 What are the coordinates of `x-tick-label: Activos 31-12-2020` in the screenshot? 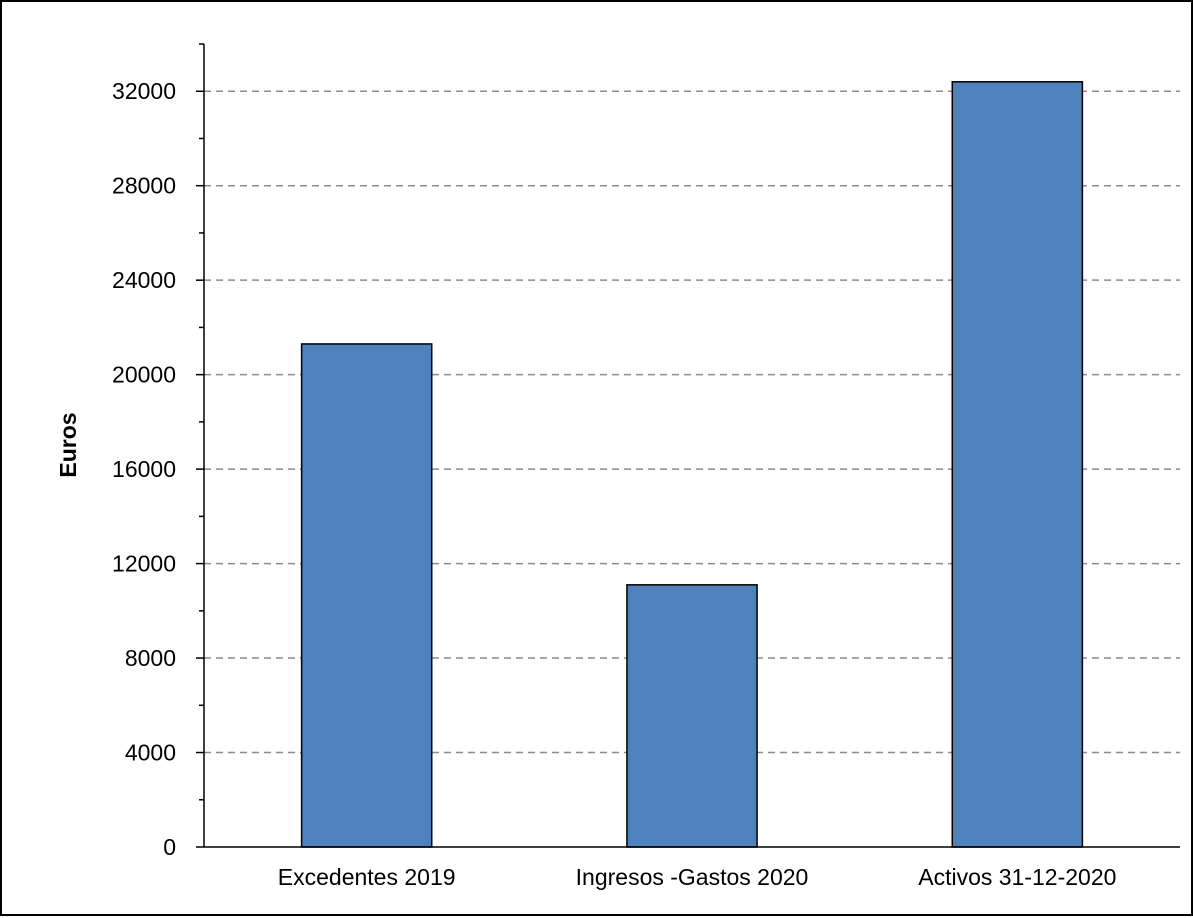 It's located at (1017, 877).